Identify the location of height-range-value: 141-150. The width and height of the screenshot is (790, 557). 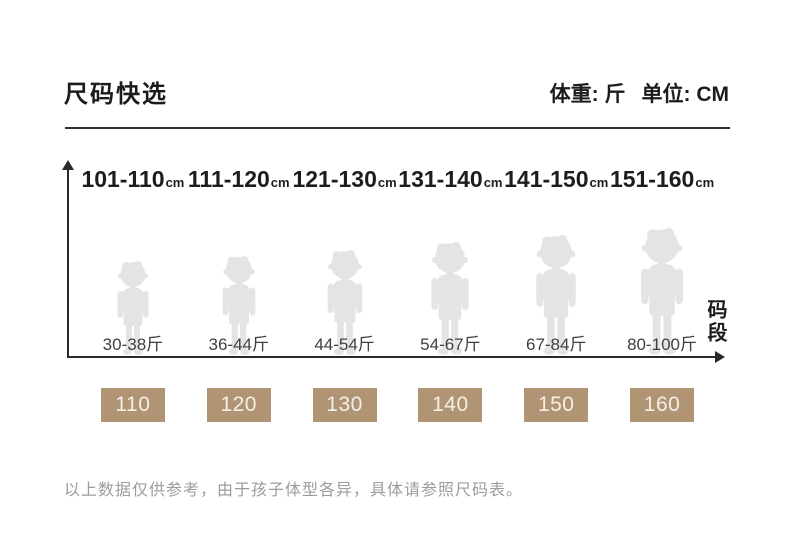
(546, 179).